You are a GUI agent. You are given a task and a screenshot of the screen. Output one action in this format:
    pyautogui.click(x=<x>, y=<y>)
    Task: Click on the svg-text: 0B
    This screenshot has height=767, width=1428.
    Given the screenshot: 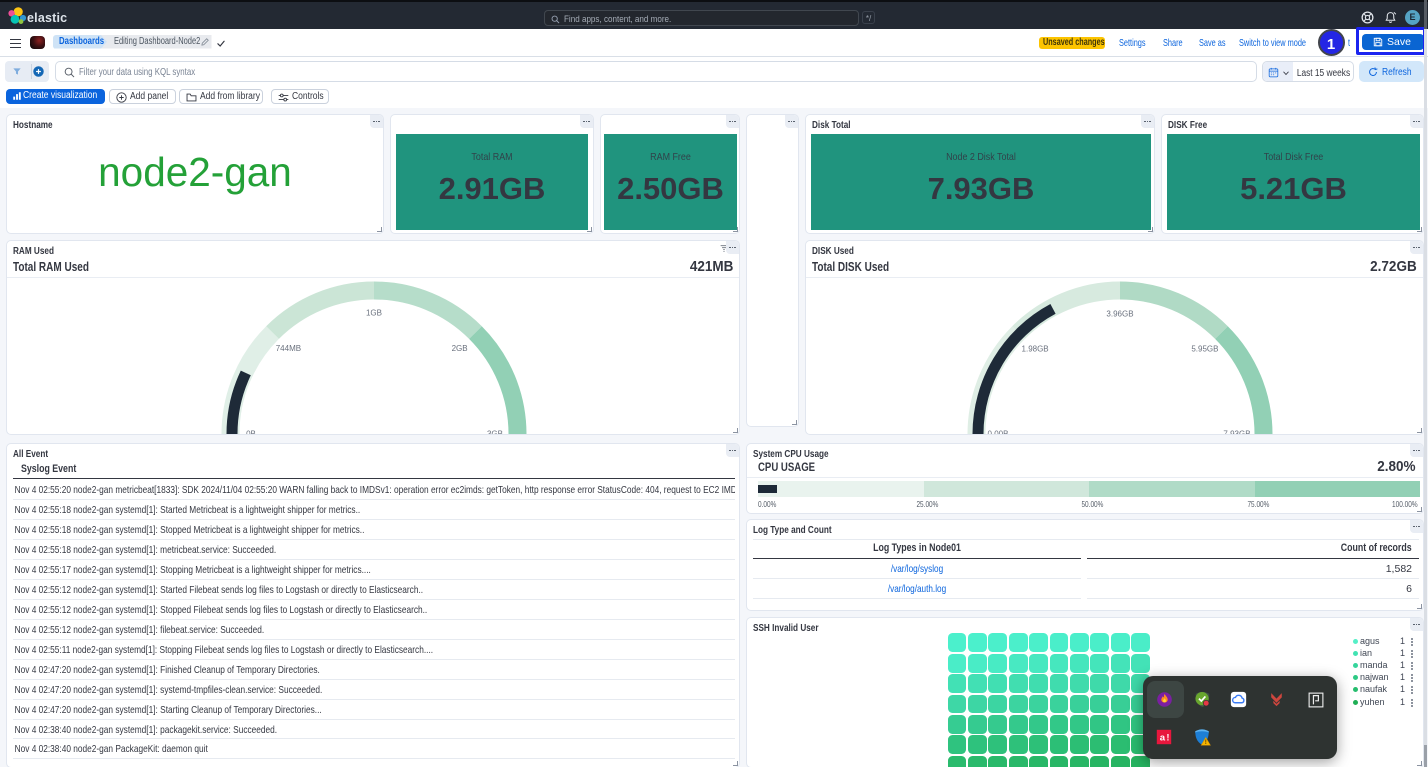 What is the action you would take?
    pyautogui.click(x=251, y=433)
    